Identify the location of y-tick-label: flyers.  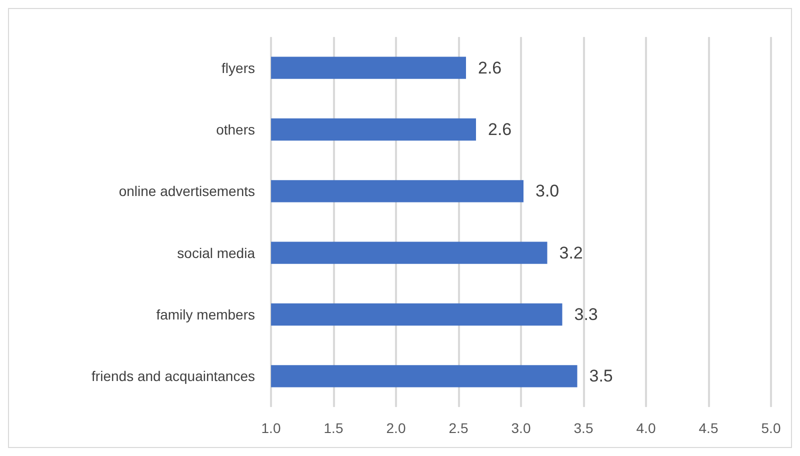
(238, 68).